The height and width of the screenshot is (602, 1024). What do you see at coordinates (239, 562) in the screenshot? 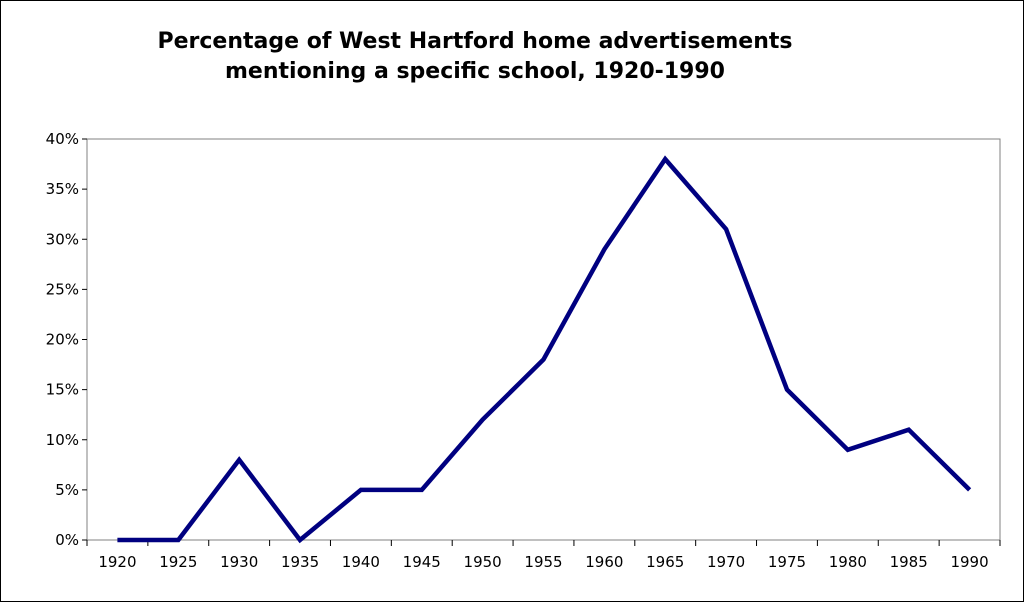
I see `x-tick-label: 1930` at bounding box center [239, 562].